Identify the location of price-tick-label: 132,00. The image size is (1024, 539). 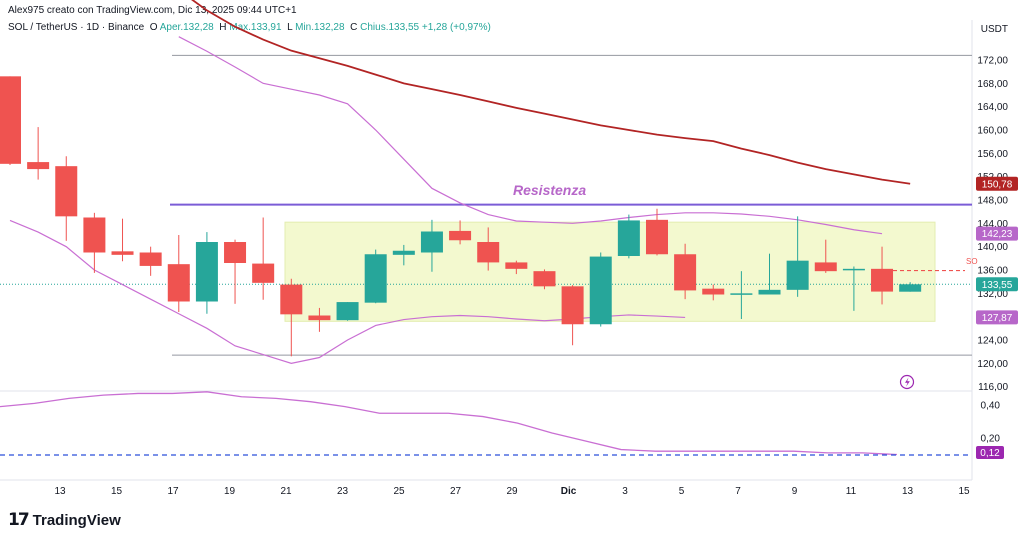
(992, 294).